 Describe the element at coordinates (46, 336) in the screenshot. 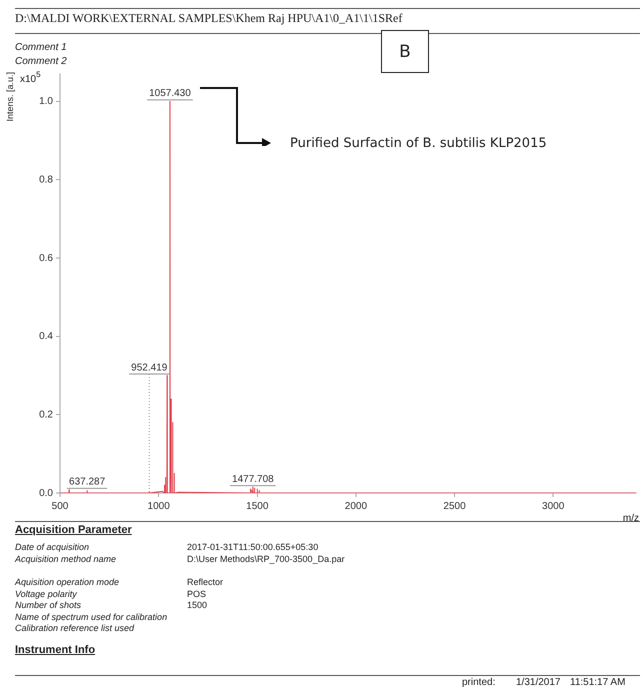

I see `y-tick-label: 0.4` at that location.